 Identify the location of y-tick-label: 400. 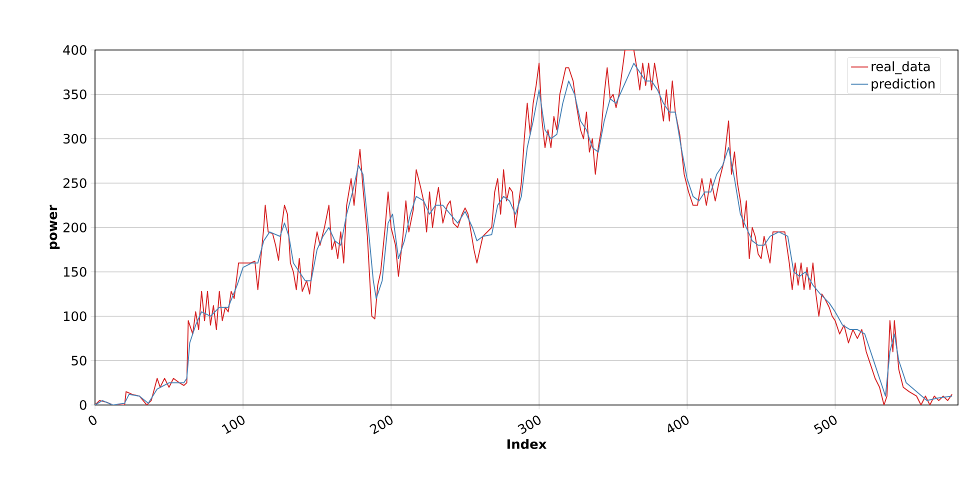
(74, 50).